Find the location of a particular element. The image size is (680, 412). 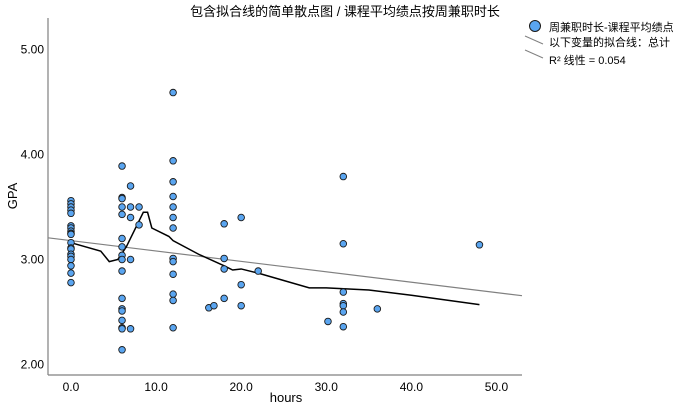

legend-marker is located at coordinates (535, 26).